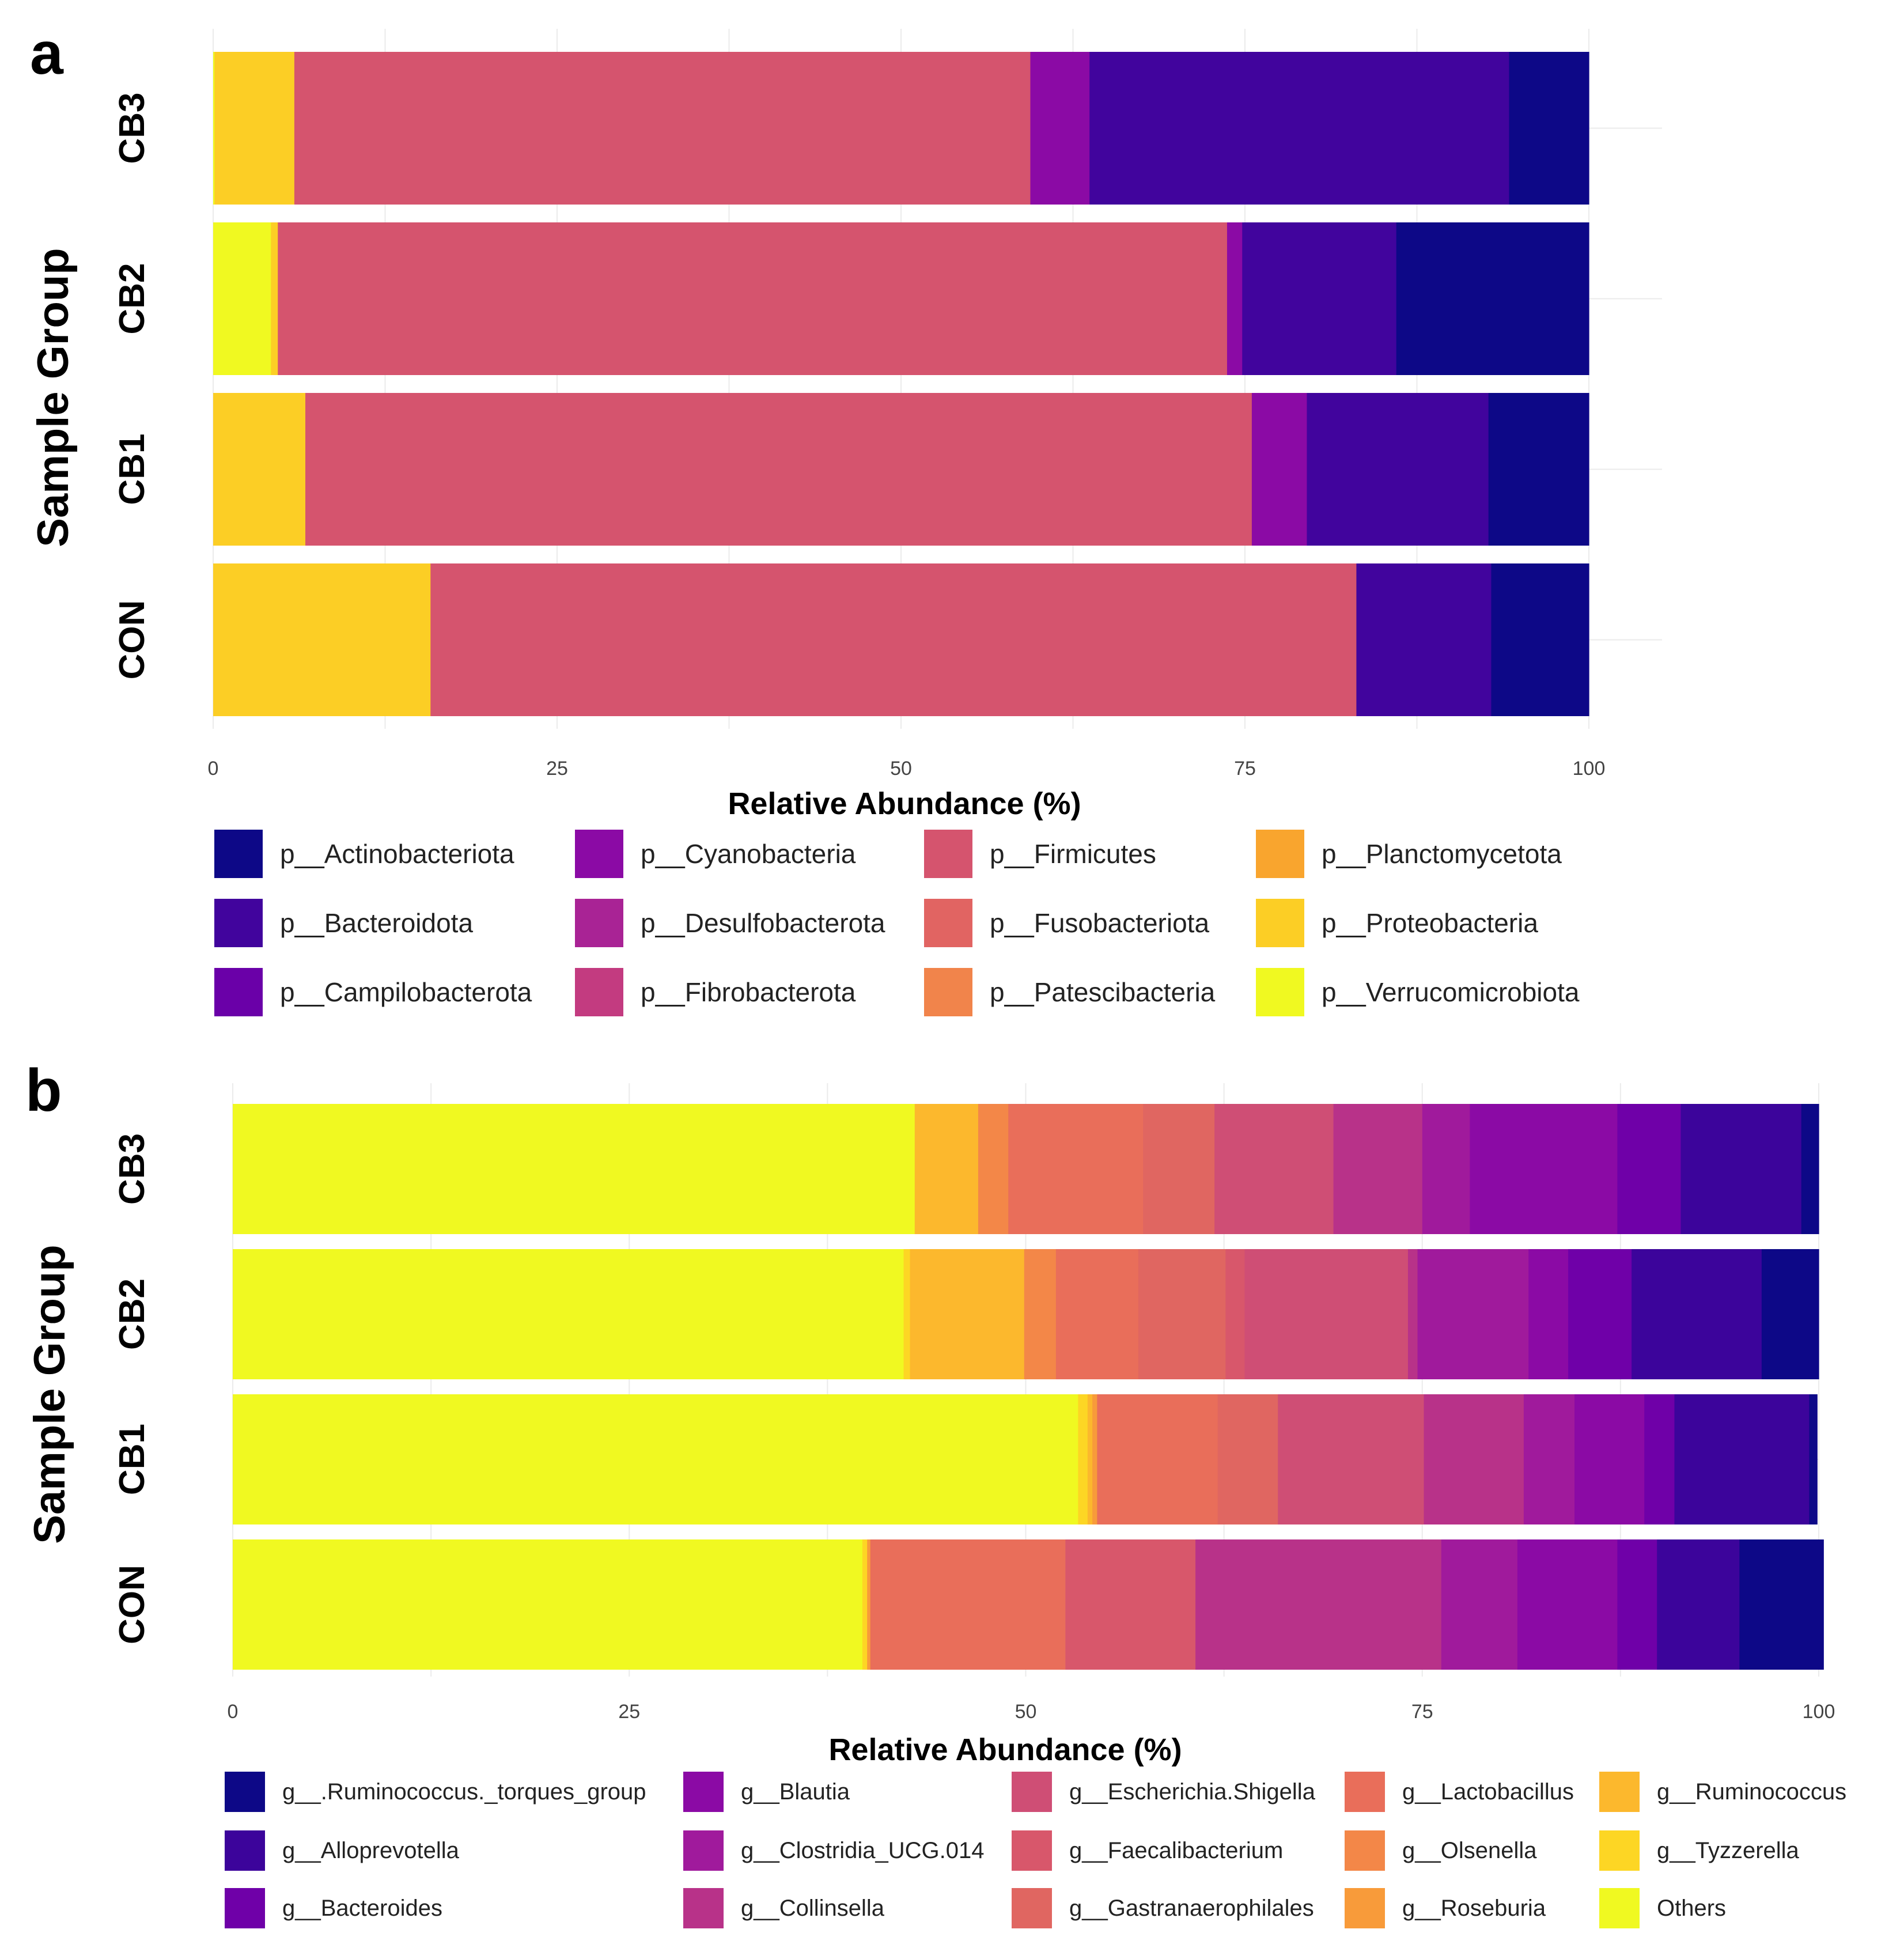 The width and height of the screenshot is (1904, 1952). Describe the element at coordinates (1103, 992) in the screenshot. I see `legend-label: p__Patescibacteria` at that location.